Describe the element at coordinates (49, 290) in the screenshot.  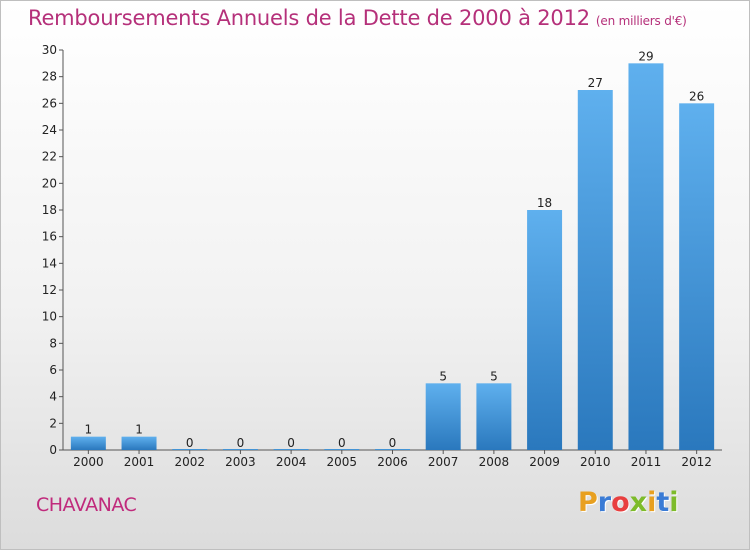
I see `y-tick-label: 12` at that location.